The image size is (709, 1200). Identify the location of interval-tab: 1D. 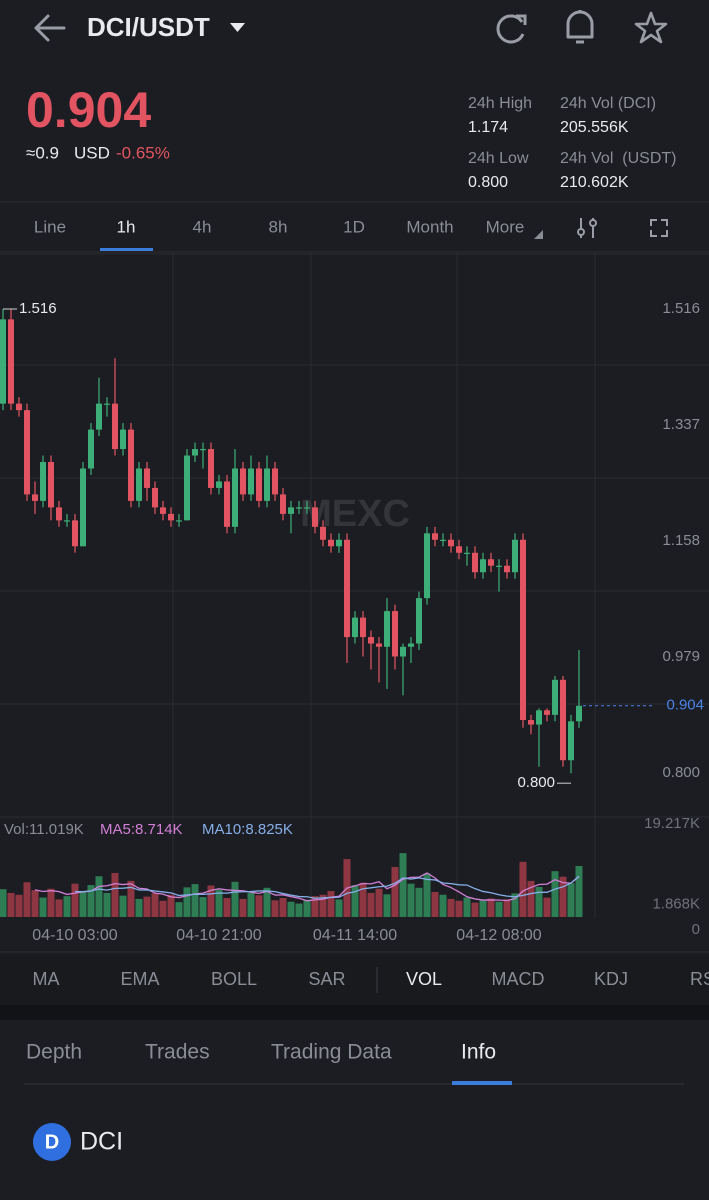
(354, 226).